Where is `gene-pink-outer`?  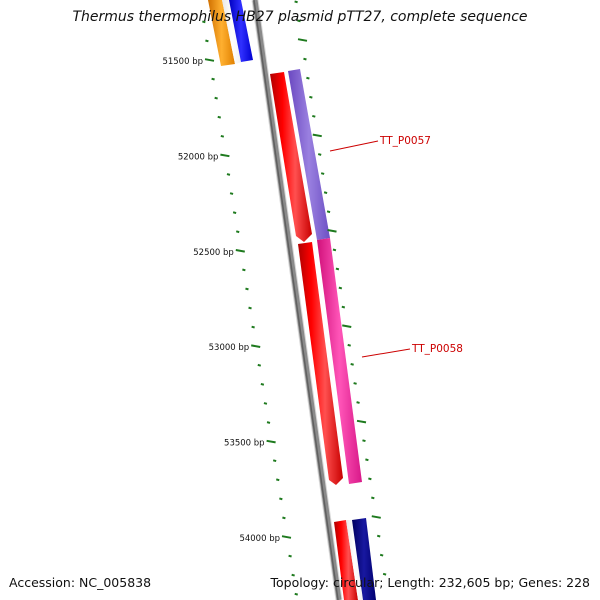
gene-pink-outer is located at coordinates (339, 361).